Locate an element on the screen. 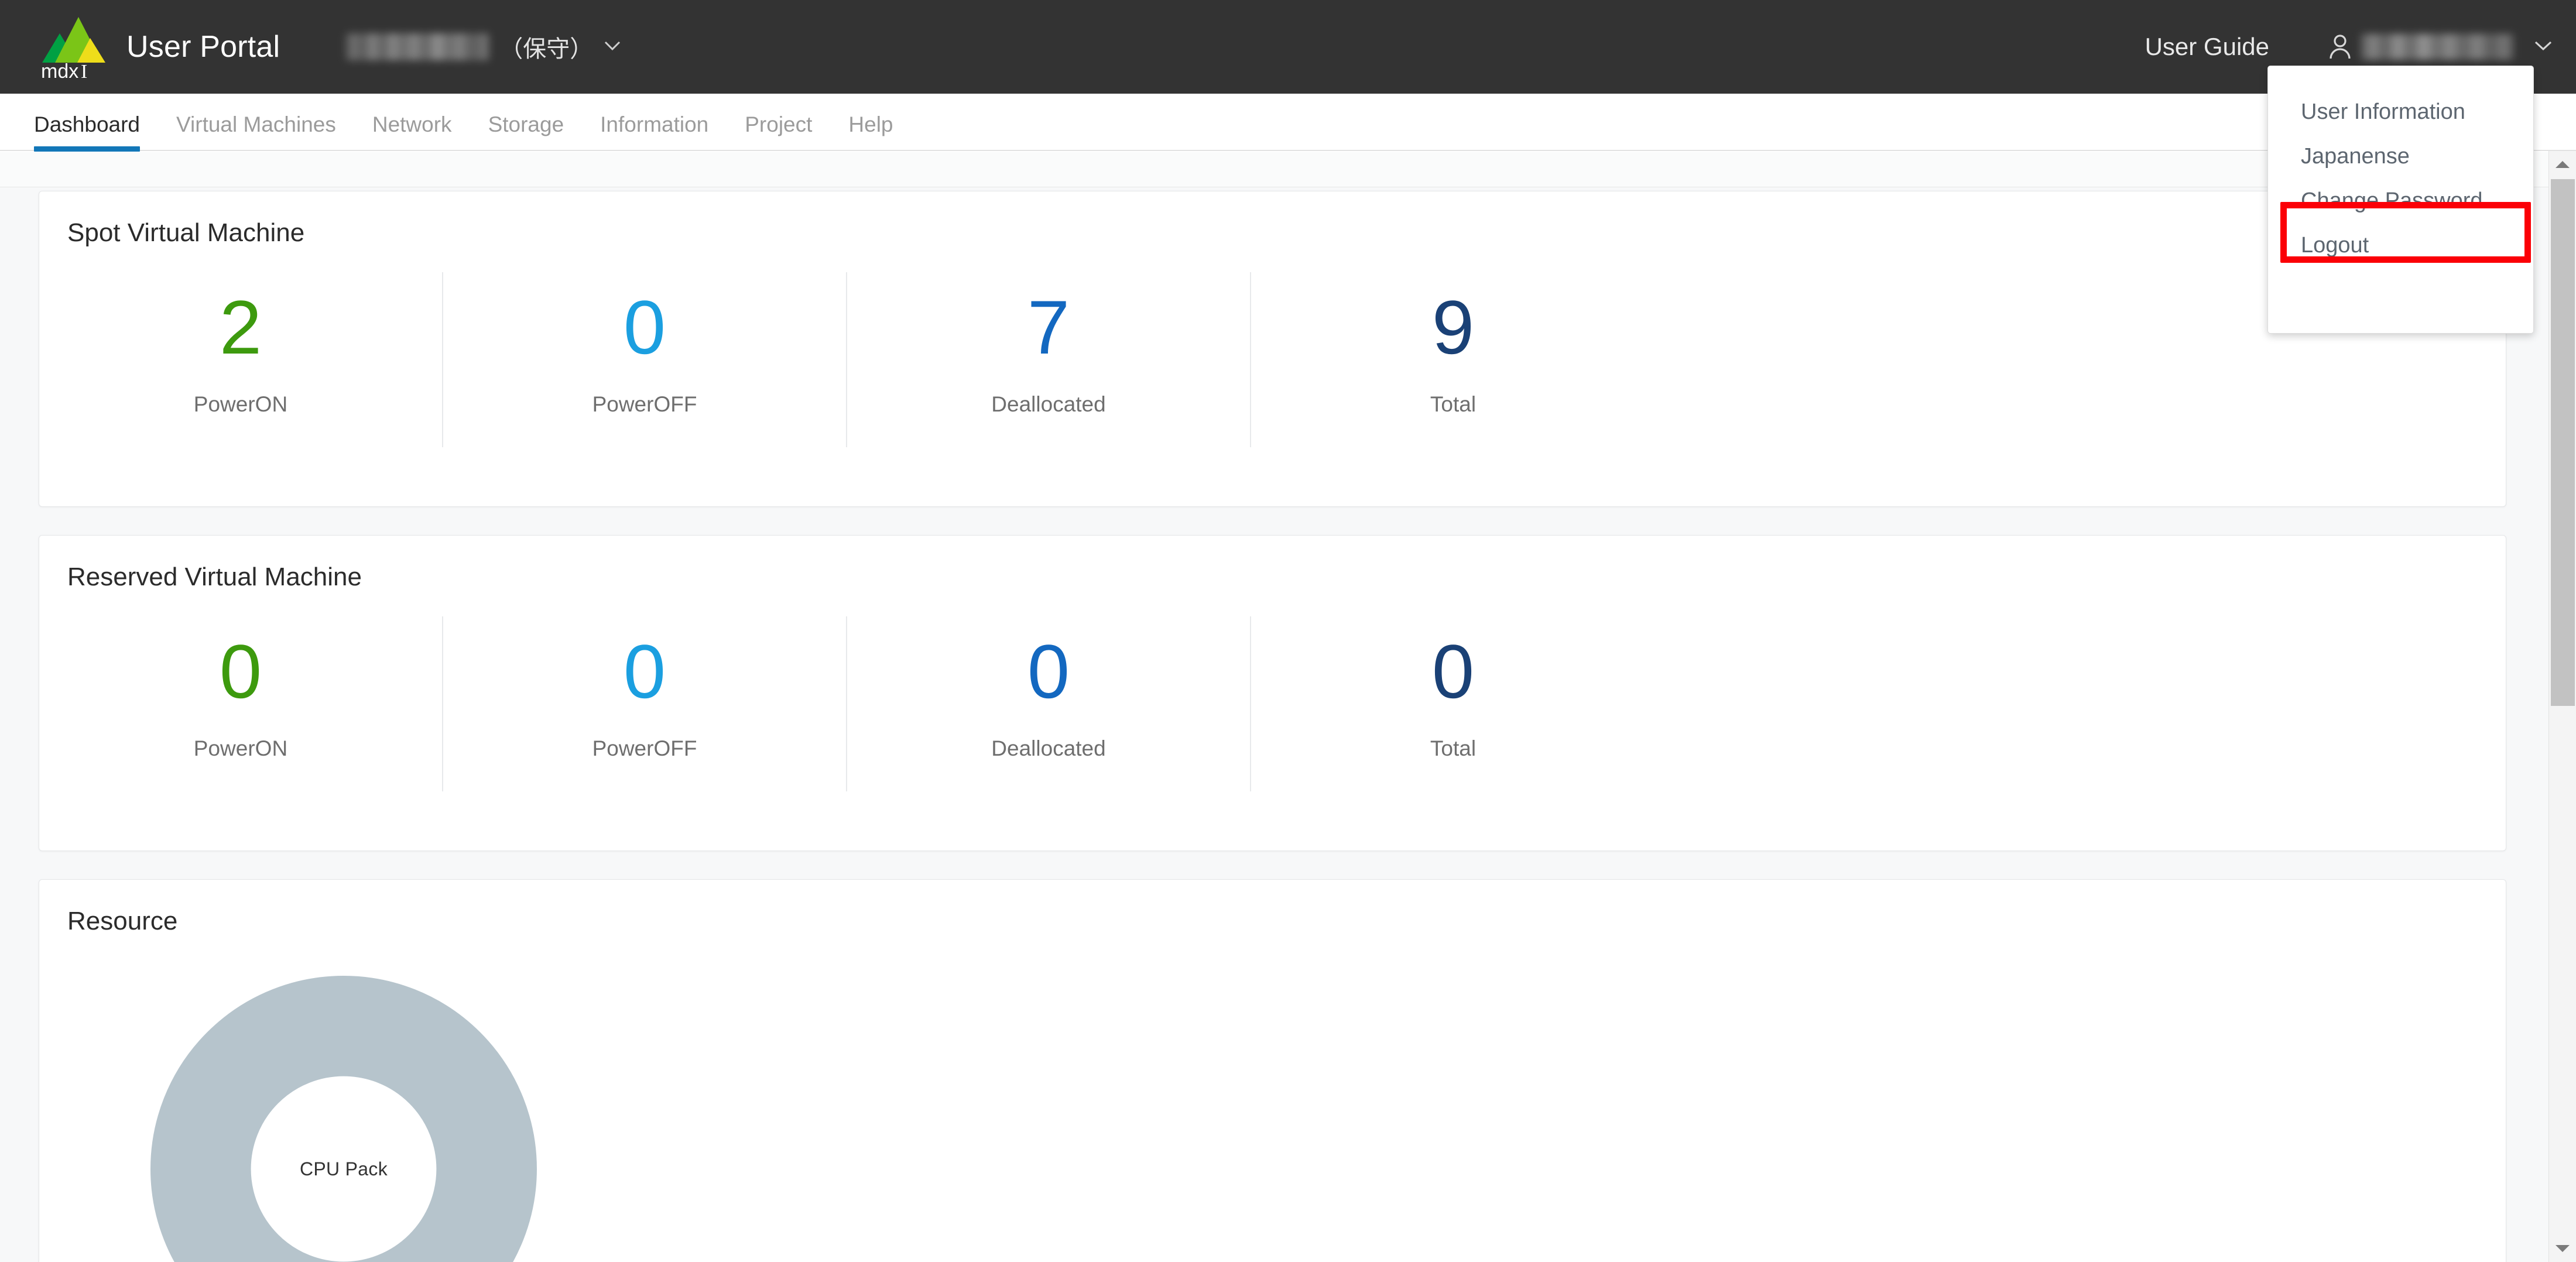  tab-virtual-machines: Virtual Machines is located at coordinates (256, 124).